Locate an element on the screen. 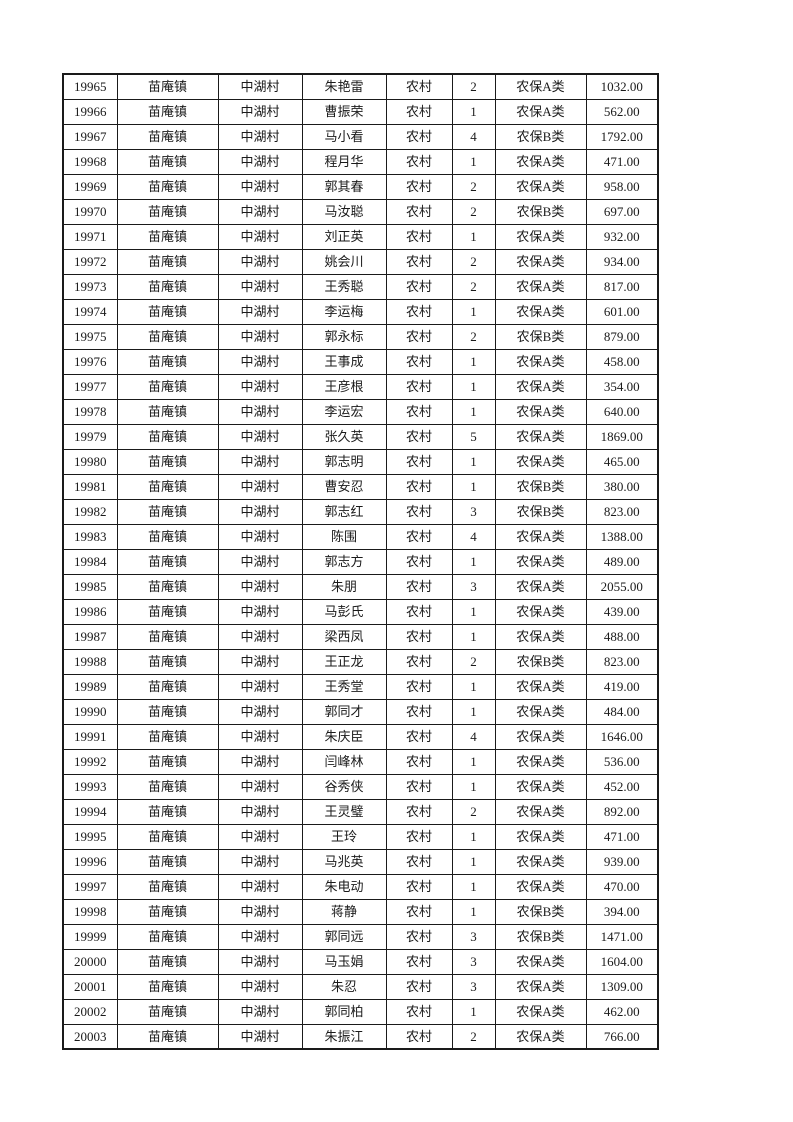 The image size is (793, 1122). cell-record-id: 19993 is located at coordinates (90, 786).